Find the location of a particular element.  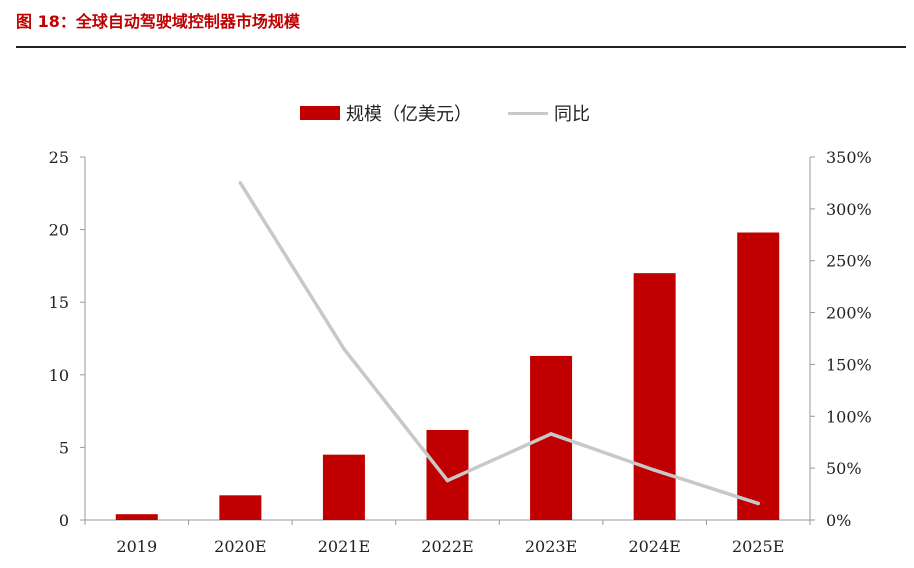

x-tick-label: 2021E is located at coordinates (344, 546).